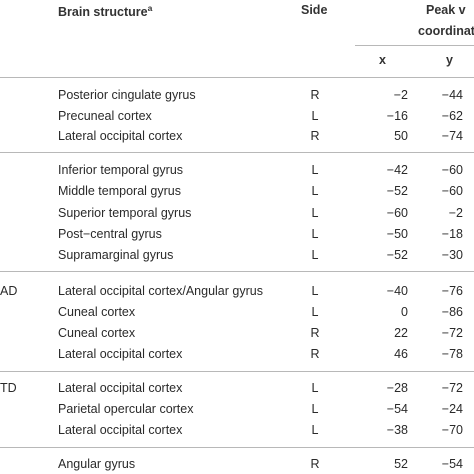 The height and width of the screenshot is (474, 474). What do you see at coordinates (401, 354) in the screenshot?
I see `row-x: 46` at bounding box center [401, 354].